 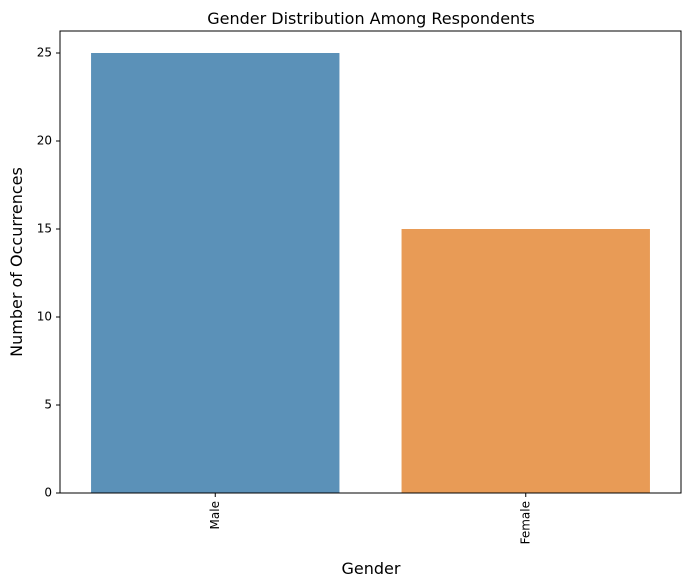 I want to click on x-axis-ticks: Male Female, so click(x=370, y=518).